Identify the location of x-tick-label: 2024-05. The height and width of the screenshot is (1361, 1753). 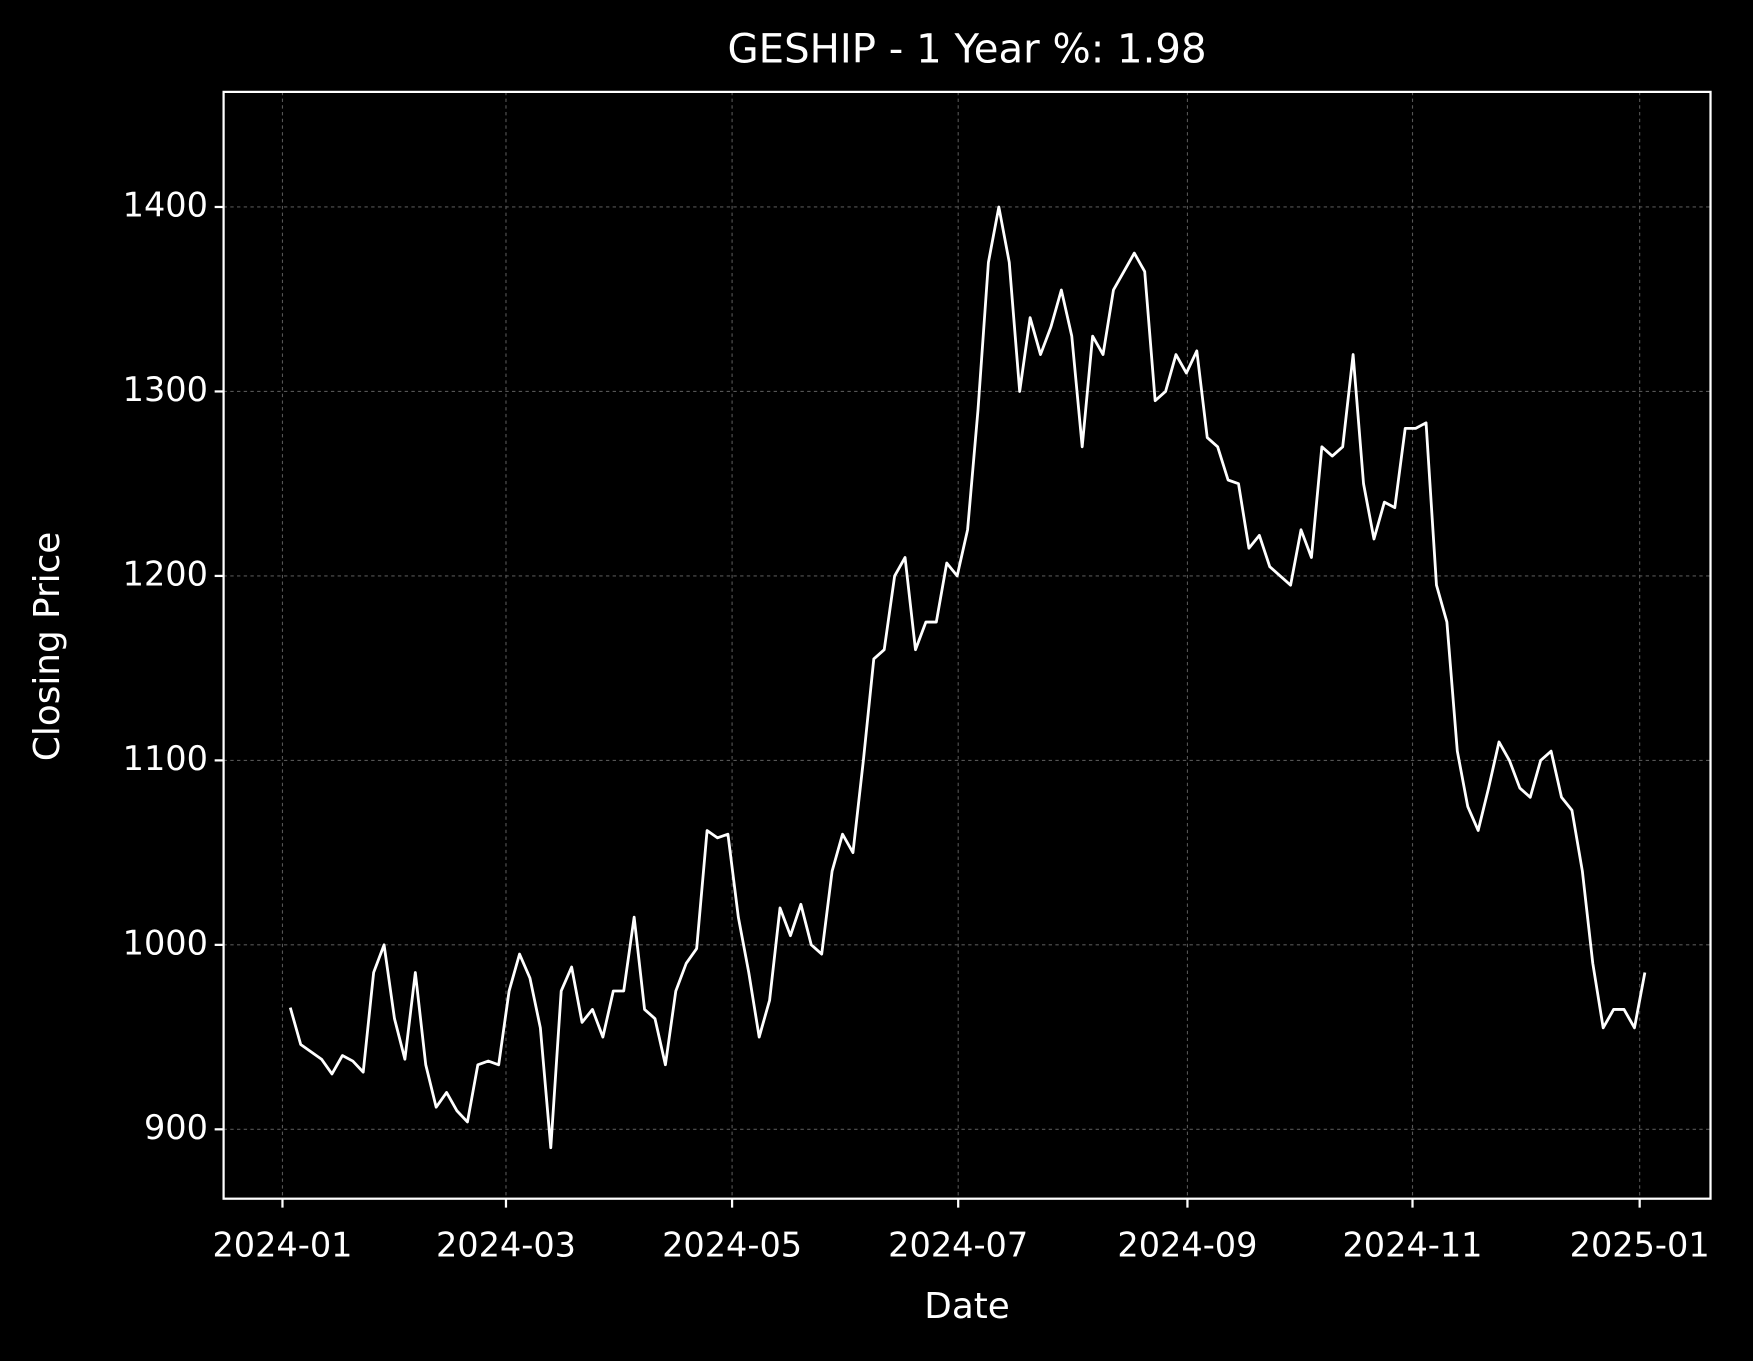
(732, 1244).